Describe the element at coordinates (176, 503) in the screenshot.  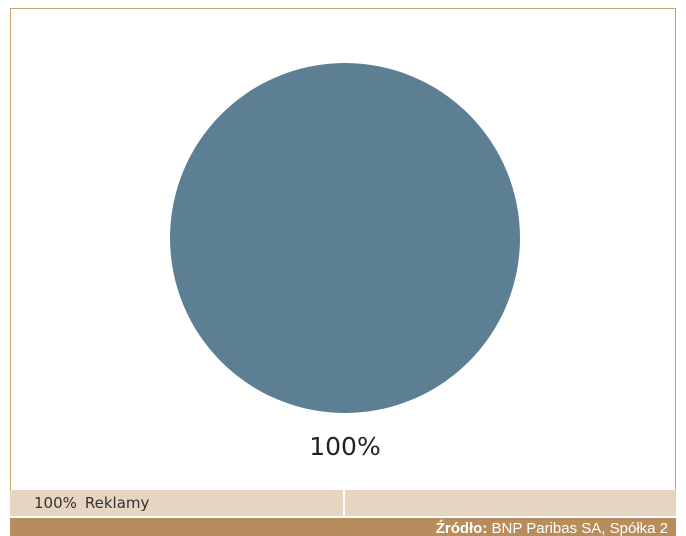
I see `legend-item: 100% Reklamy` at that location.